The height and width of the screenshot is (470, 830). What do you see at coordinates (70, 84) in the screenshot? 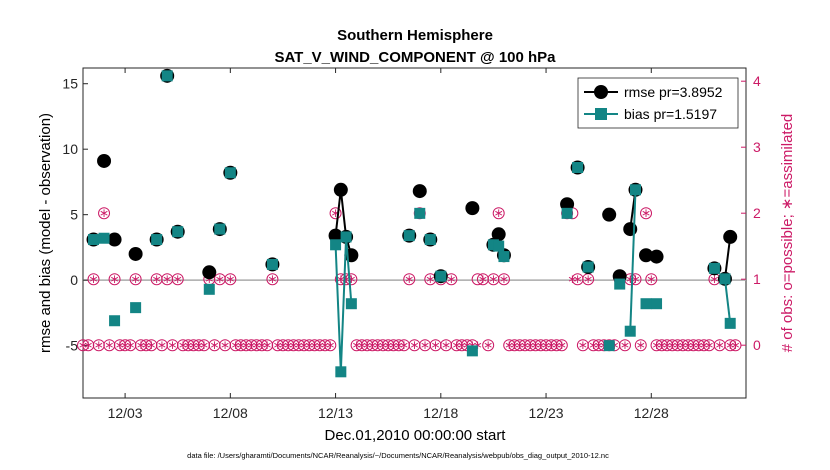
I see `y-left-tick-label: 15` at bounding box center [70, 84].